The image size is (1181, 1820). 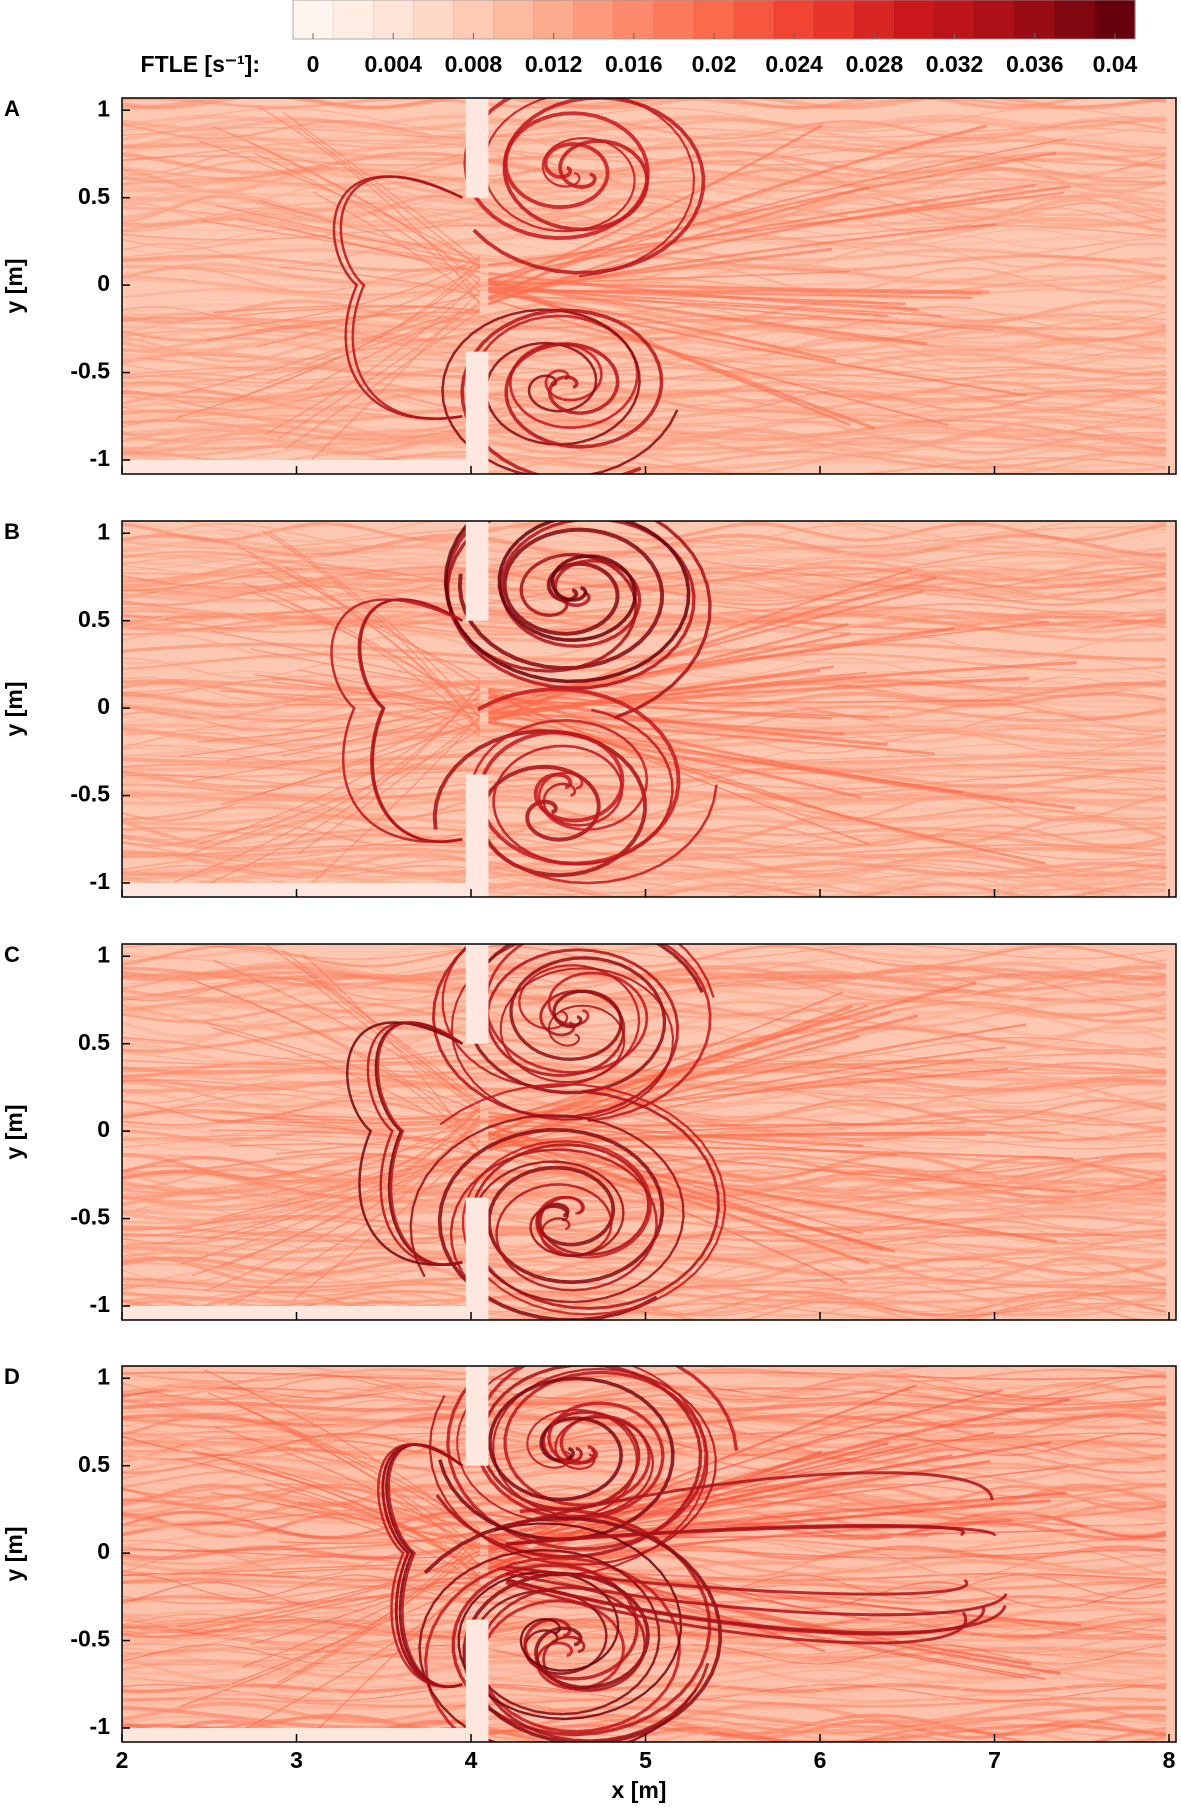 I want to click on colorbar-tick-label: 0.024, so click(x=794, y=64).